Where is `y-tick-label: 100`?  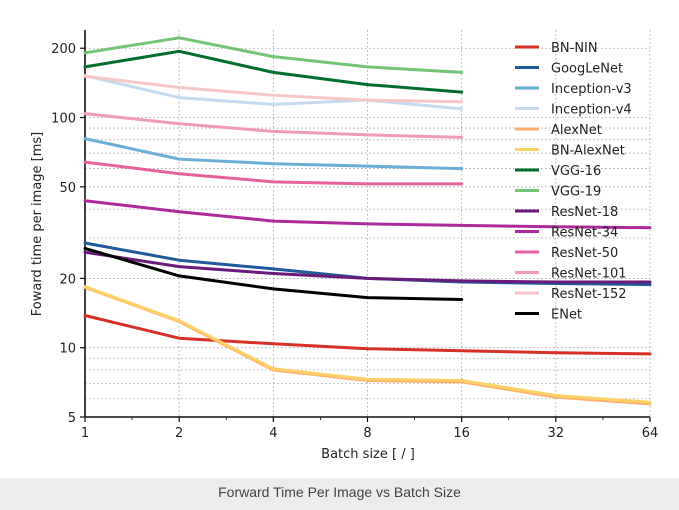
y-tick-label: 100 is located at coordinates (63, 119).